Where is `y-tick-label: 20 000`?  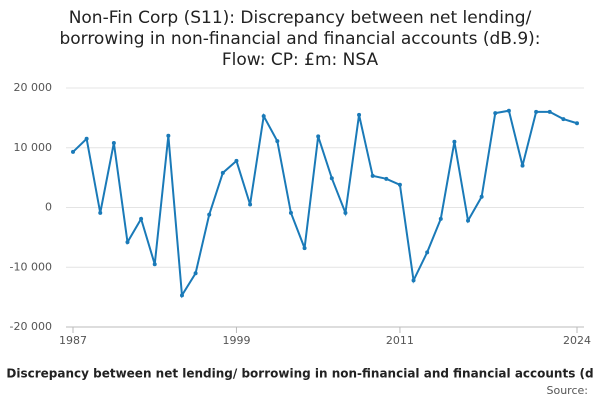
y-tick-label: 20 000 is located at coordinates (33, 87).